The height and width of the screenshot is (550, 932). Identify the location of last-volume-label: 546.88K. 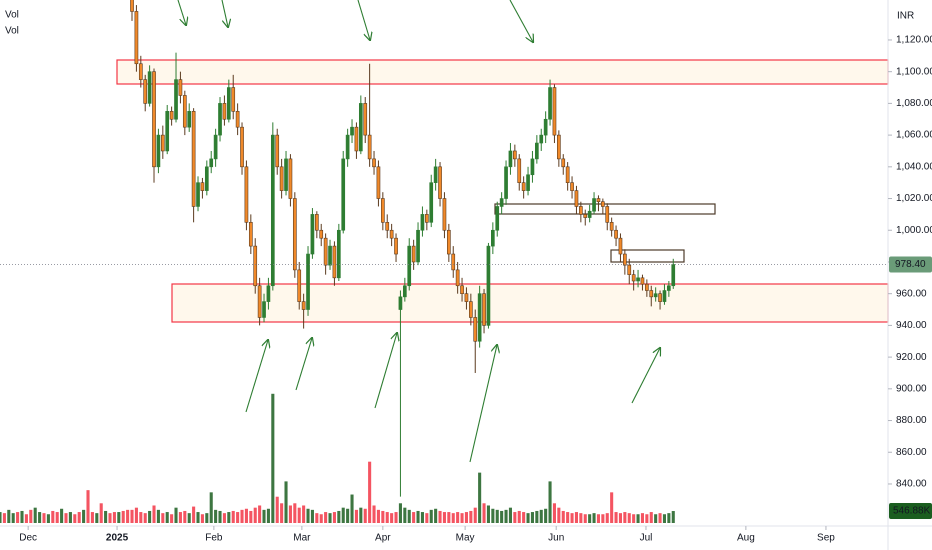
(912, 511).